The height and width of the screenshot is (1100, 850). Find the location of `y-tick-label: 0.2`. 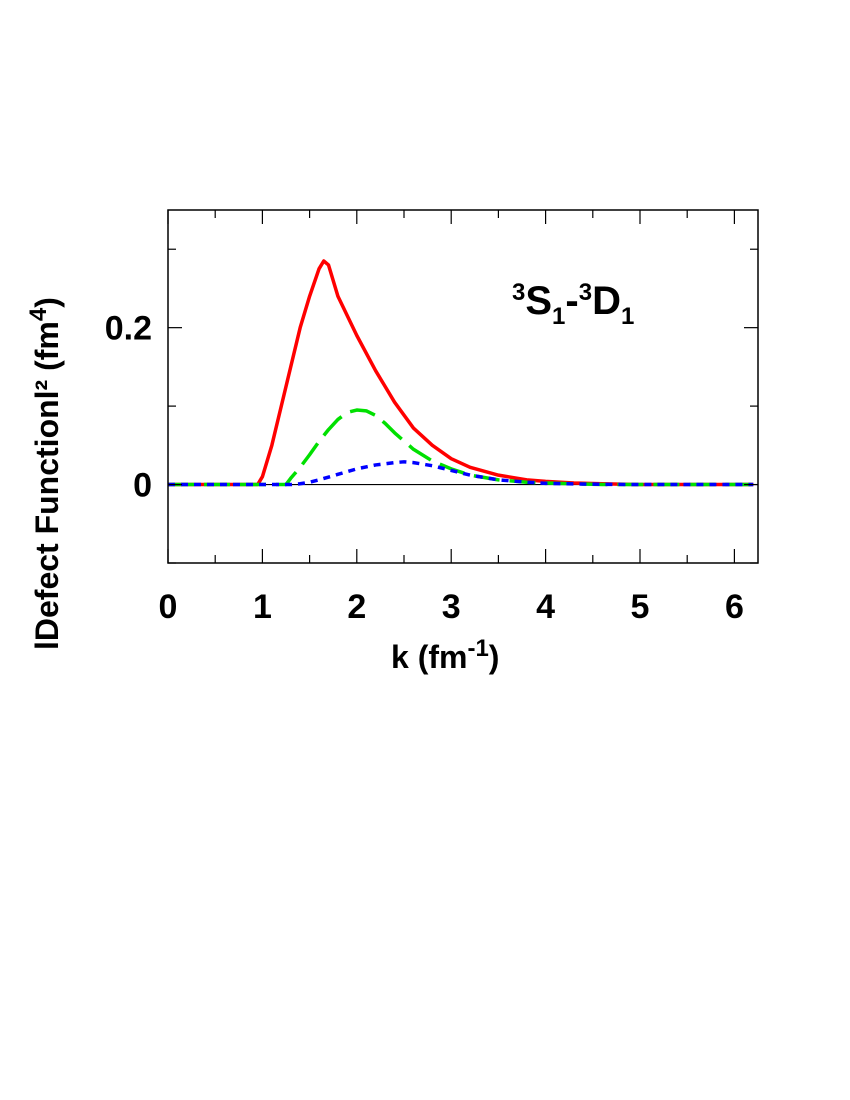

y-tick-label: 0.2 is located at coordinates (128, 329).